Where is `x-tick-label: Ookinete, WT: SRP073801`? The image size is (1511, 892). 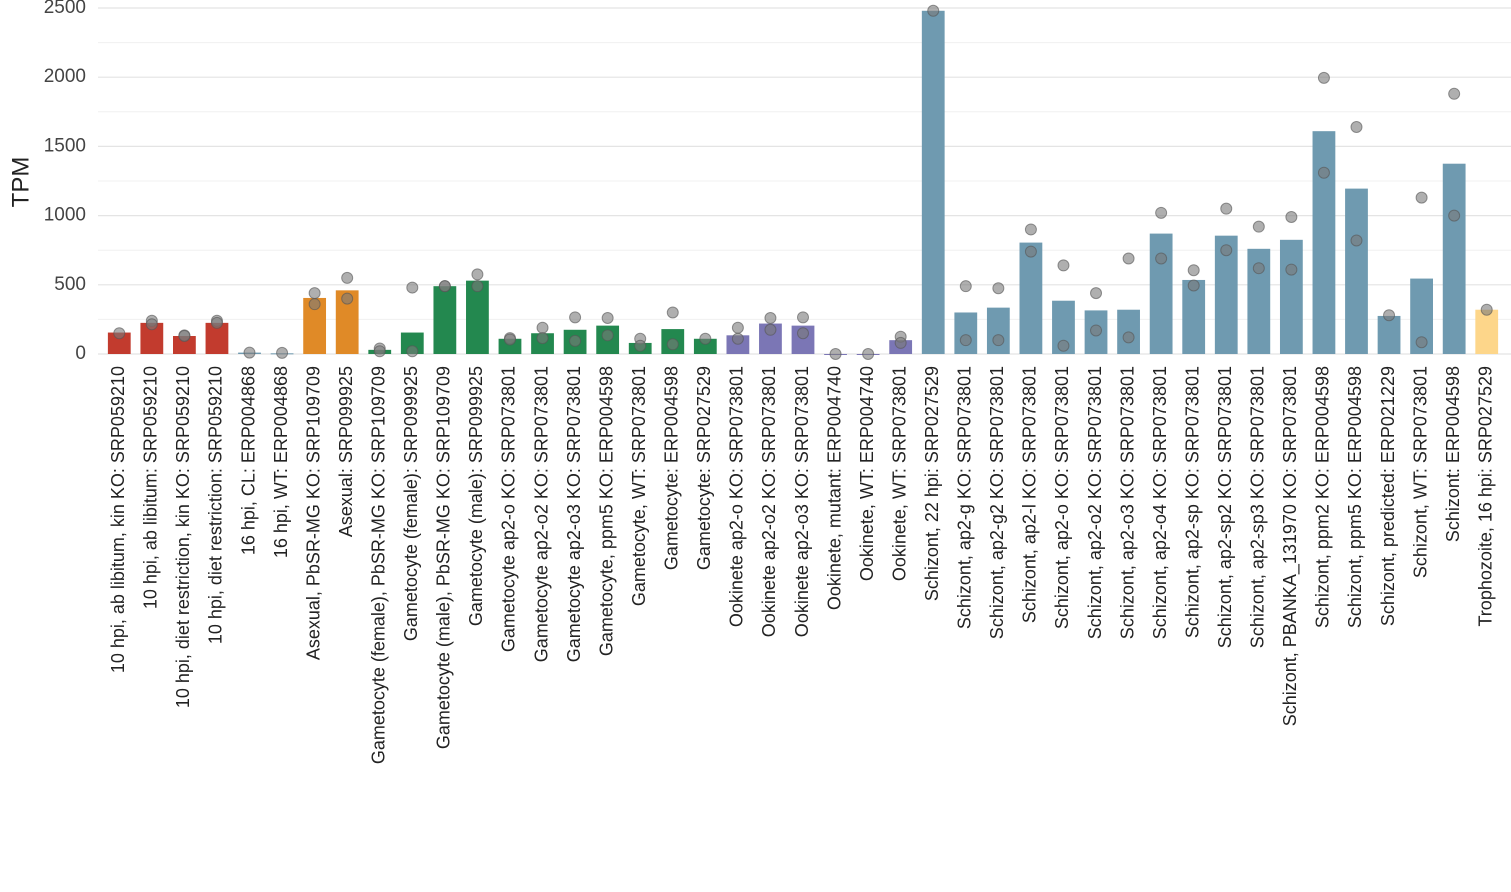 x-tick-label: Ookinete, WT: SRP073801 is located at coordinates (899, 473).